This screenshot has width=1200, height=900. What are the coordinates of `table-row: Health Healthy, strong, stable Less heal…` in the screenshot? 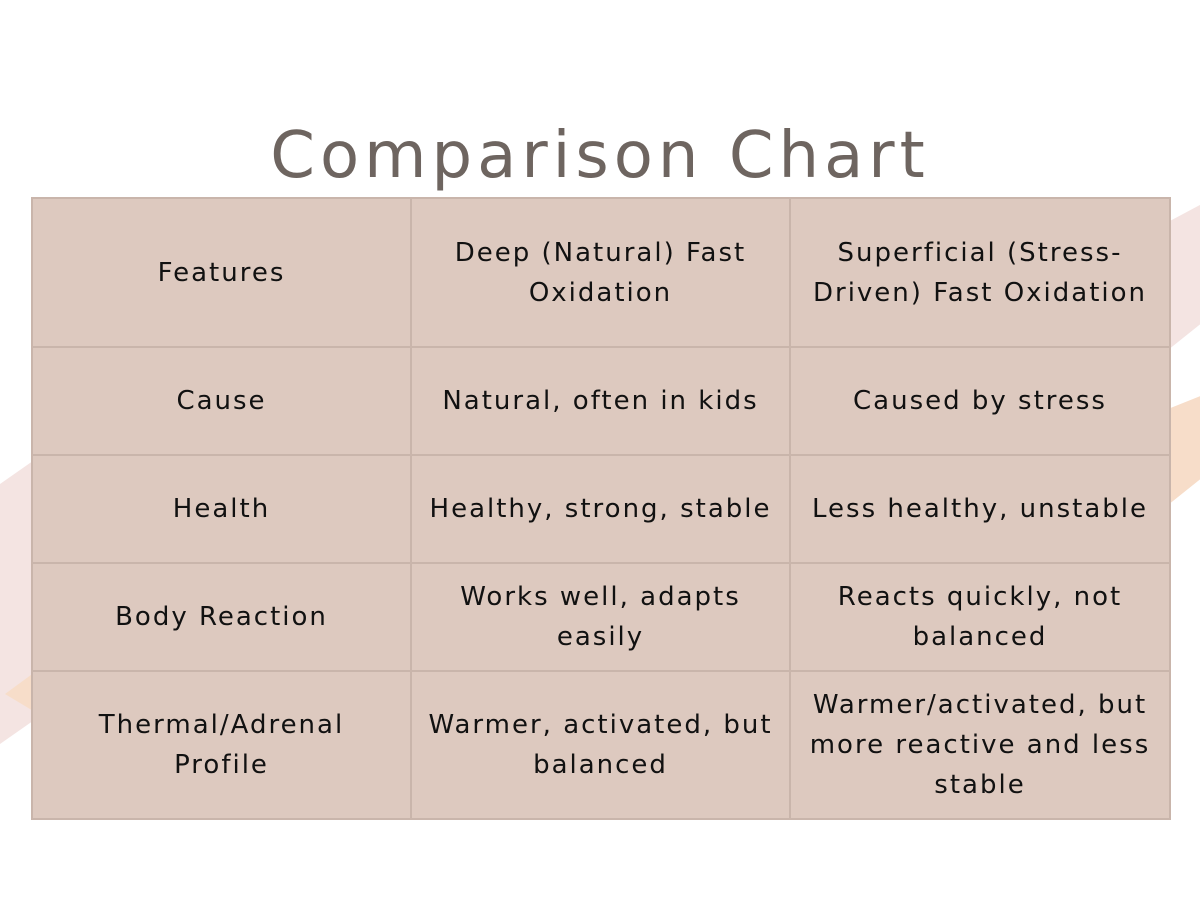 It's located at (601, 509).